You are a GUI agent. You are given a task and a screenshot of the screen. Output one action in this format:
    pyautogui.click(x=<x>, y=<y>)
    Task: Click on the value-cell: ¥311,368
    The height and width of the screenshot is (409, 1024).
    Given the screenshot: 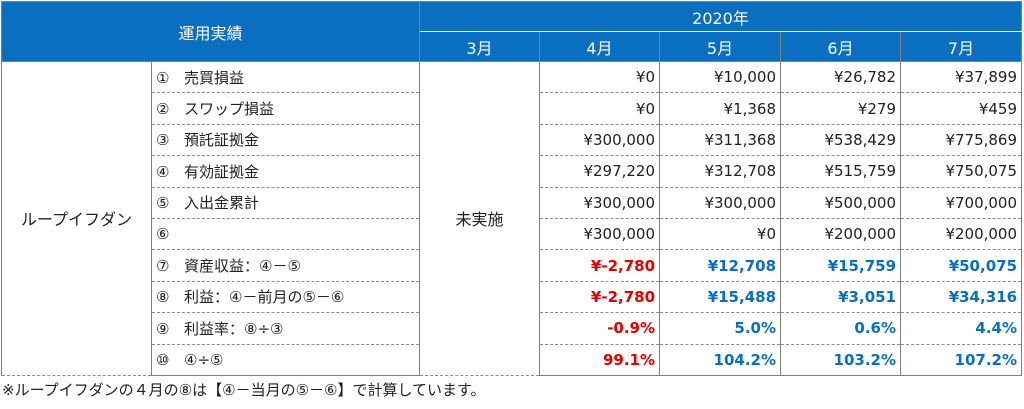 What is the action you would take?
    pyautogui.click(x=720, y=140)
    